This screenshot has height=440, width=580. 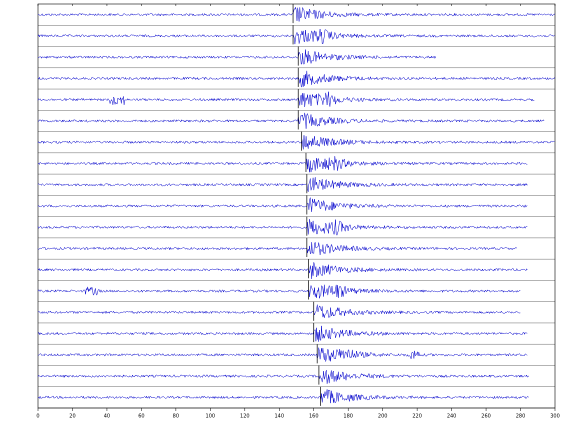 I want to click on x-tick-label: 80, so click(x=176, y=417).